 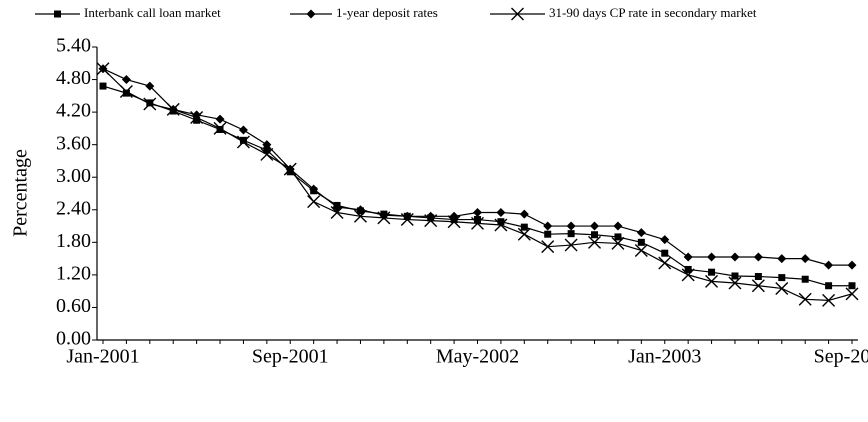 I want to click on y-tick-label: 3.60, so click(x=73, y=143).